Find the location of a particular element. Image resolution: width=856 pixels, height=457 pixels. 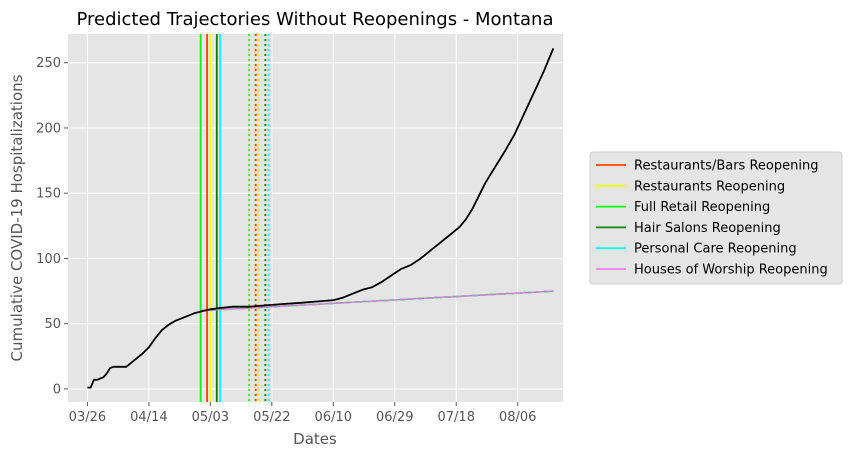

legend-label: Restaurants Reopening is located at coordinates (709, 186).